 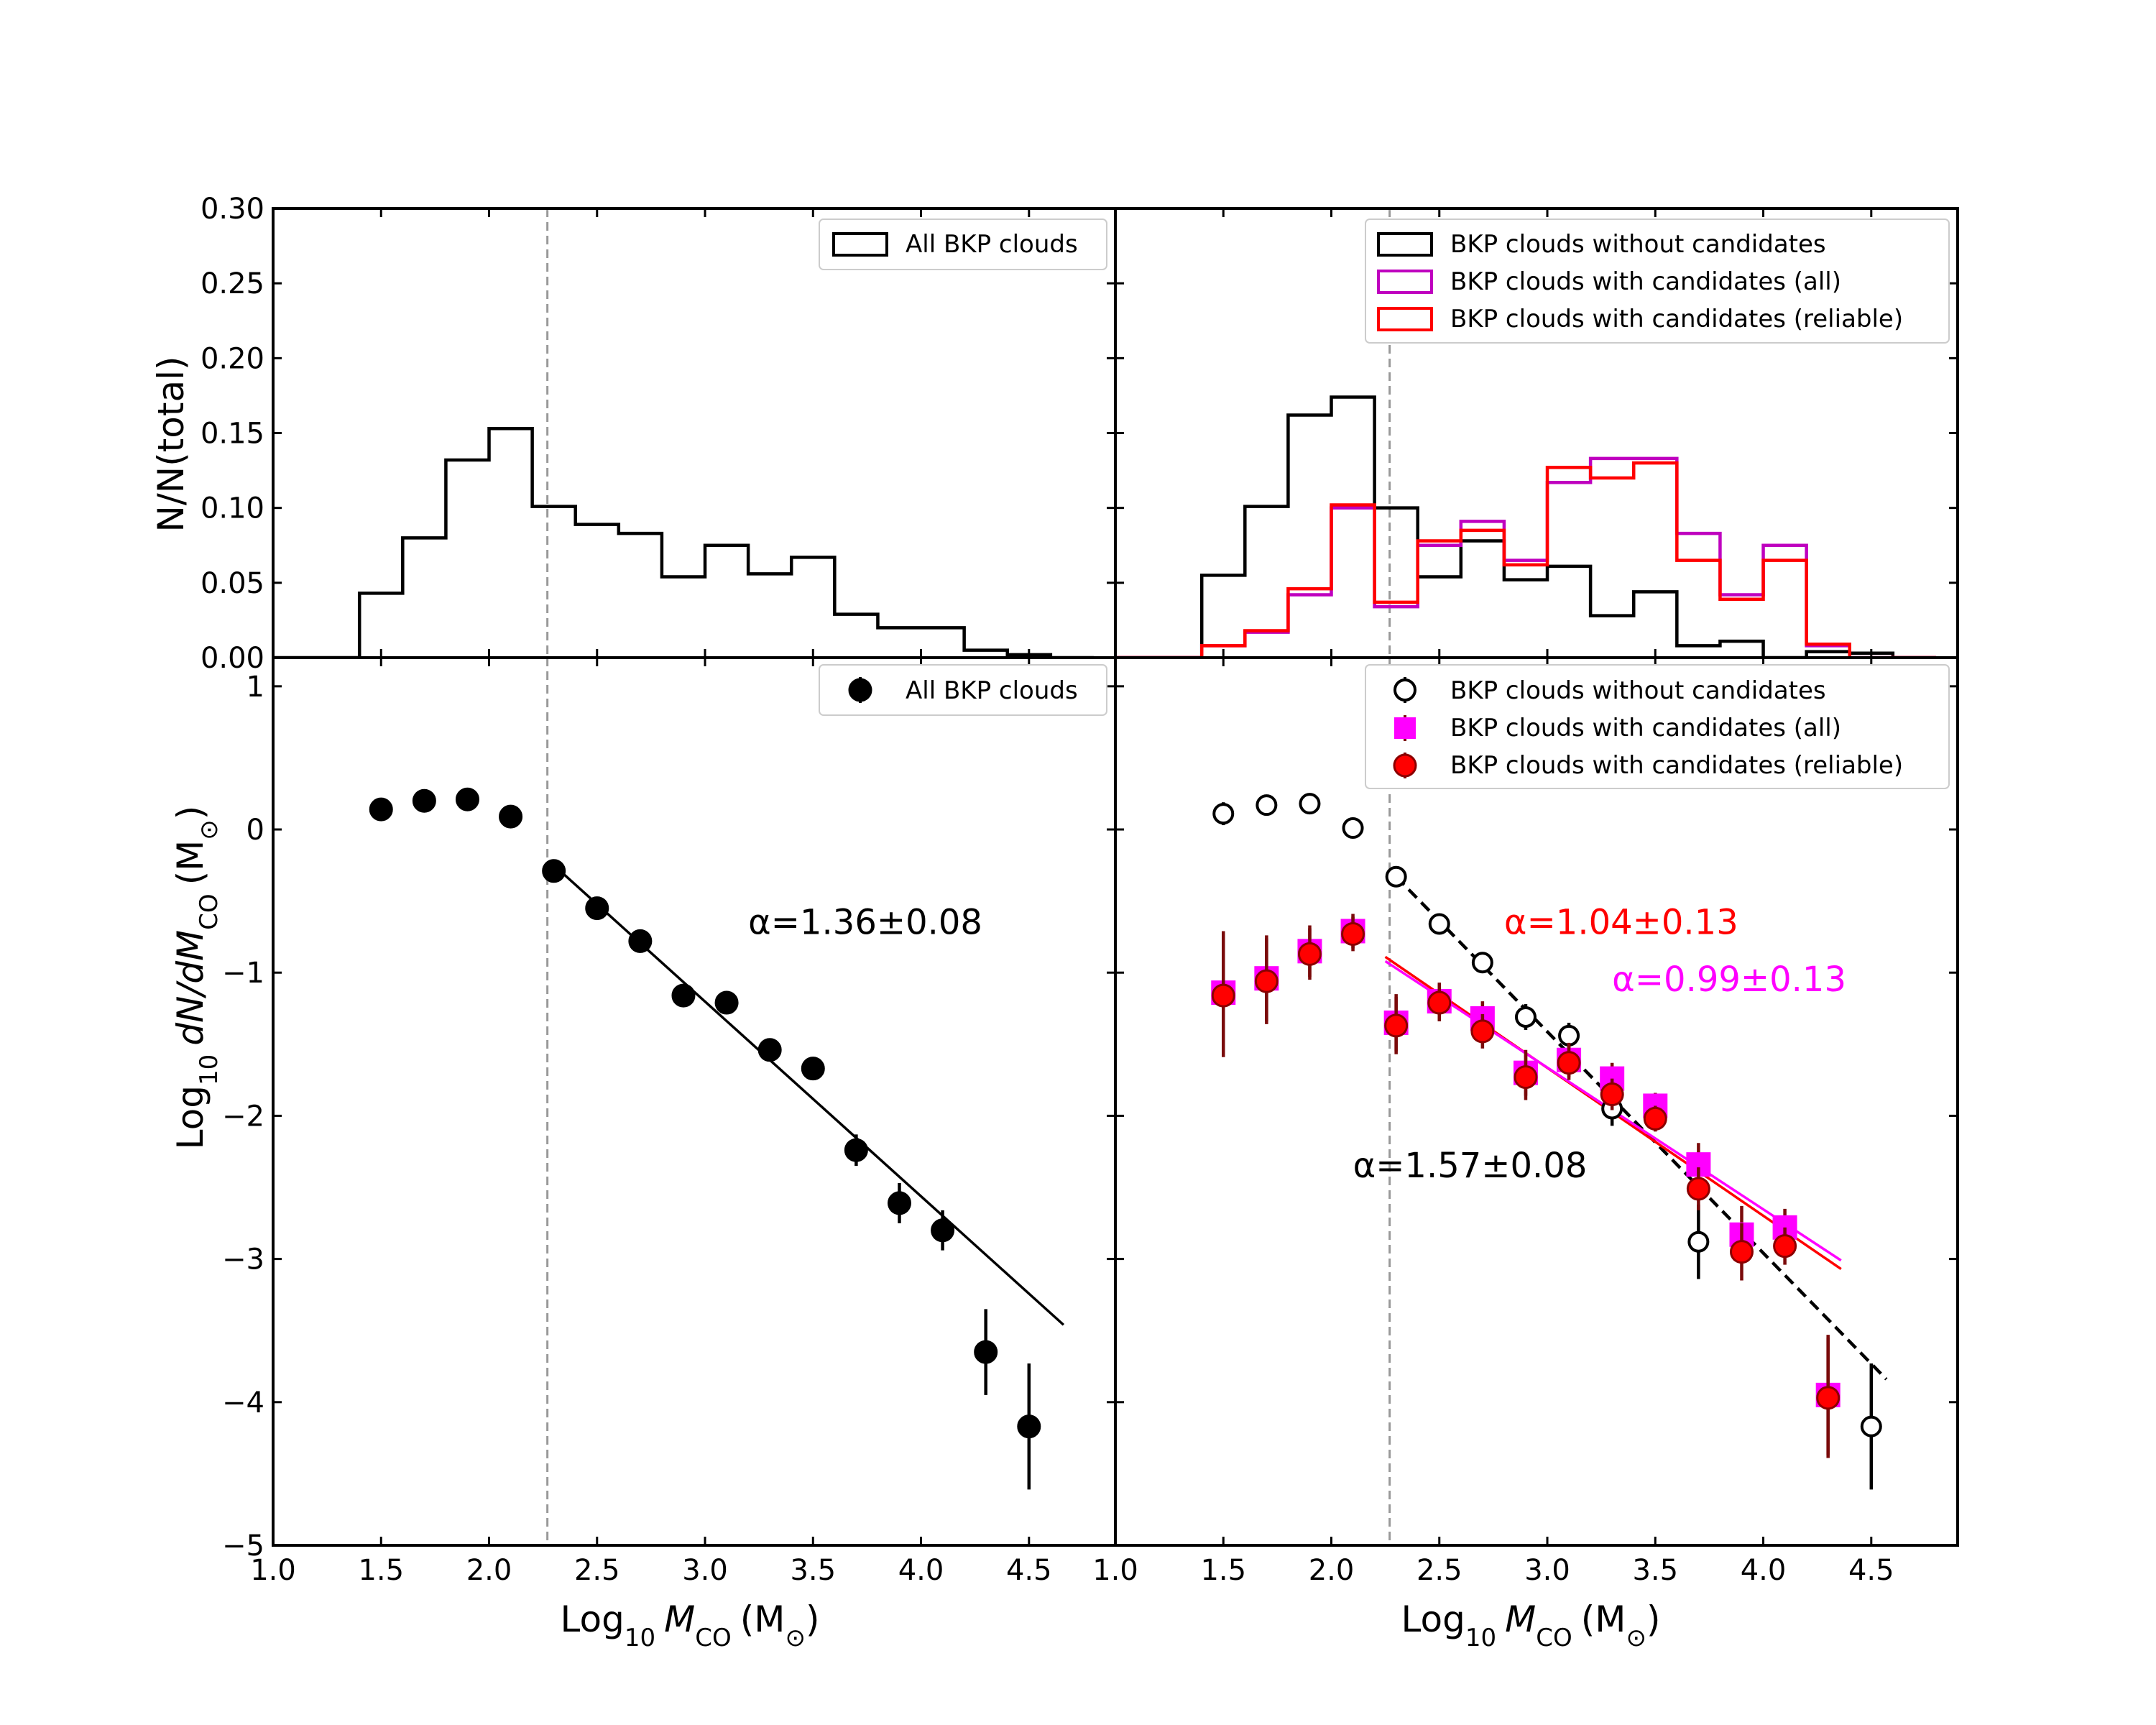 What do you see at coordinates (1638, 690) in the screenshot?
I see `br-legend-label-0: BKP clouds without candidates` at bounding box center [1638, 690].